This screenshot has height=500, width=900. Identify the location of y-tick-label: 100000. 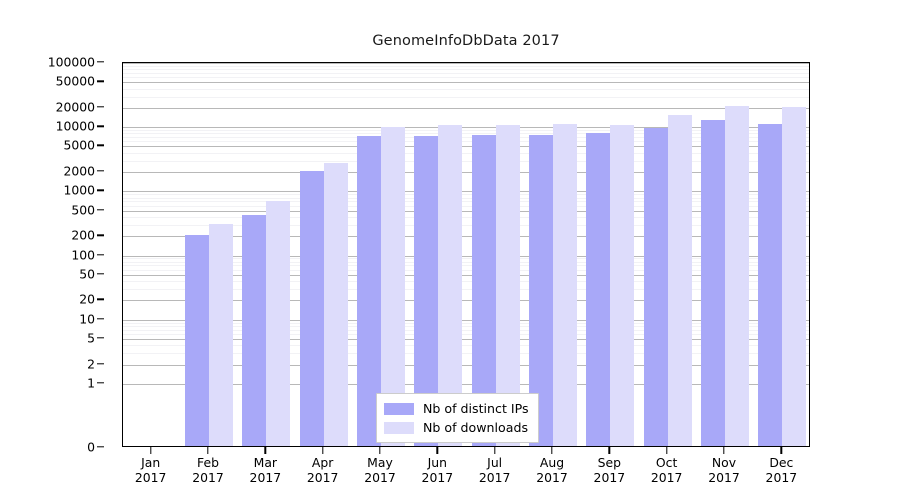
(71, 62).